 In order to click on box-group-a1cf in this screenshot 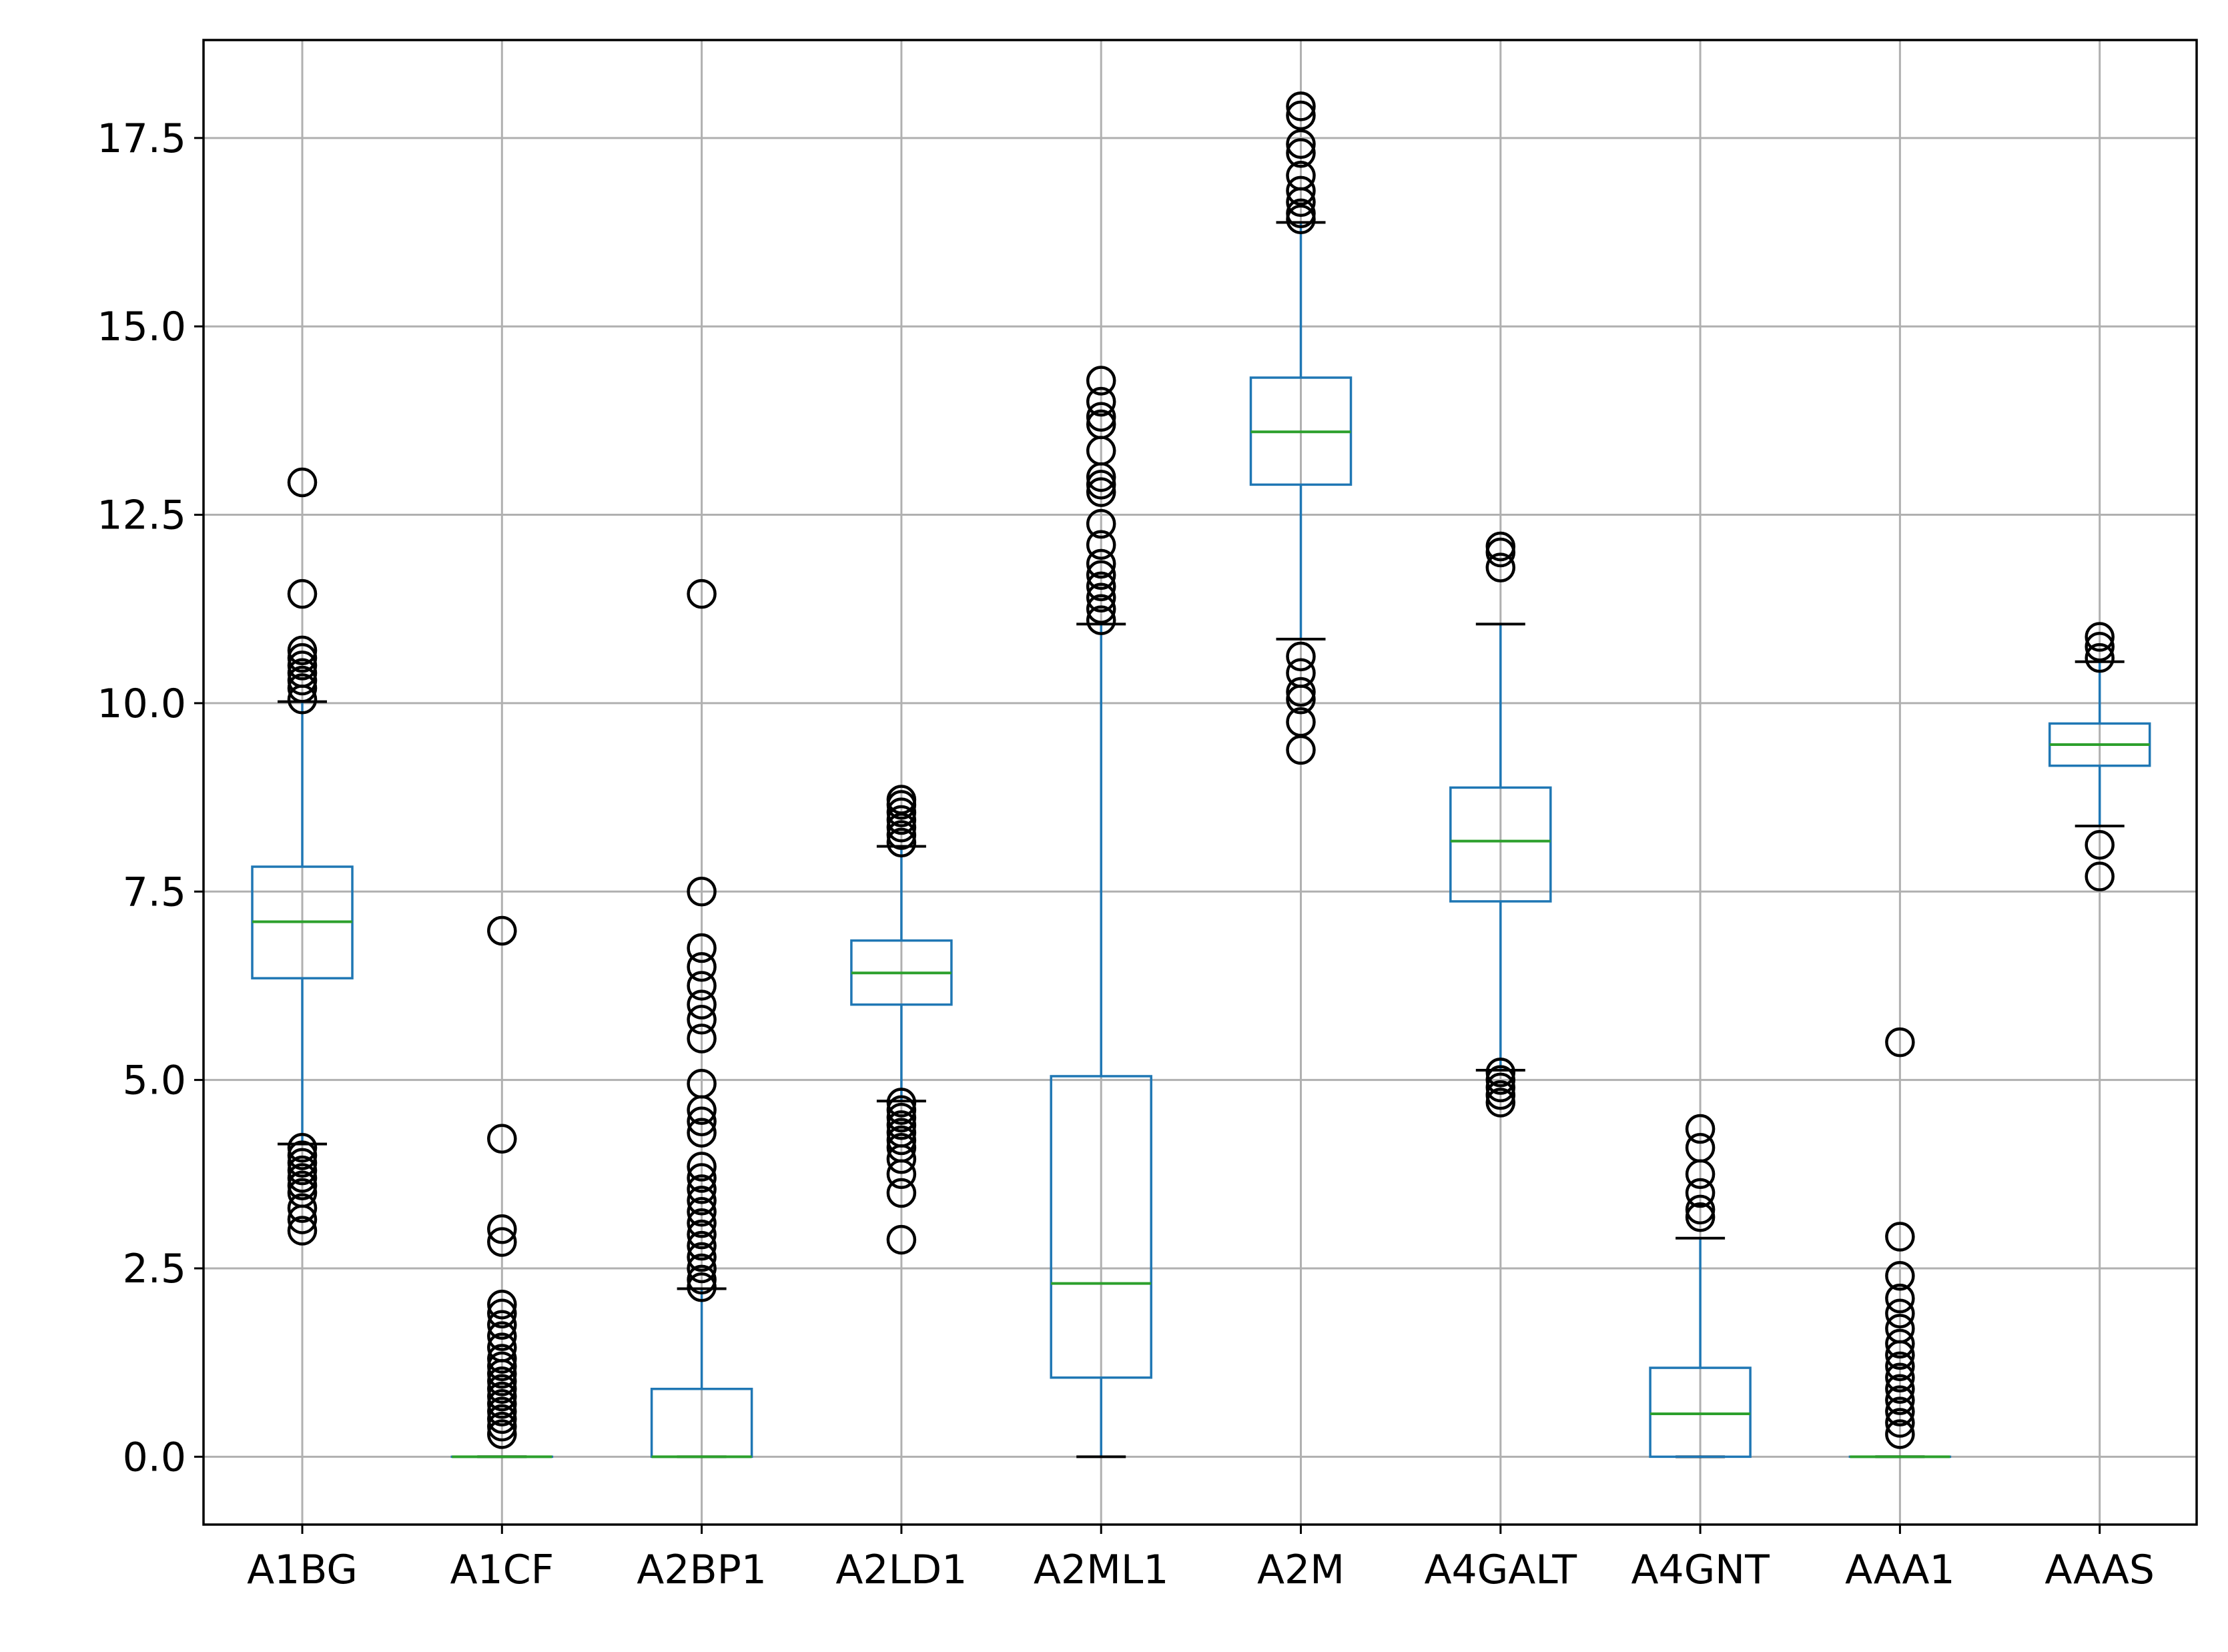, I will do `click(502, 1187)`.